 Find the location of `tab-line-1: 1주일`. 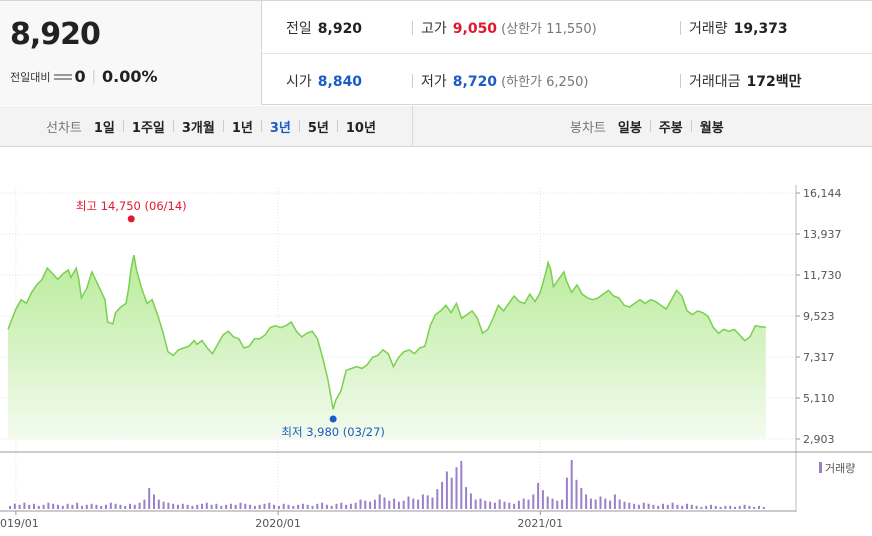

tab-line-1: 1주일 is located at coordinates (148, 128).